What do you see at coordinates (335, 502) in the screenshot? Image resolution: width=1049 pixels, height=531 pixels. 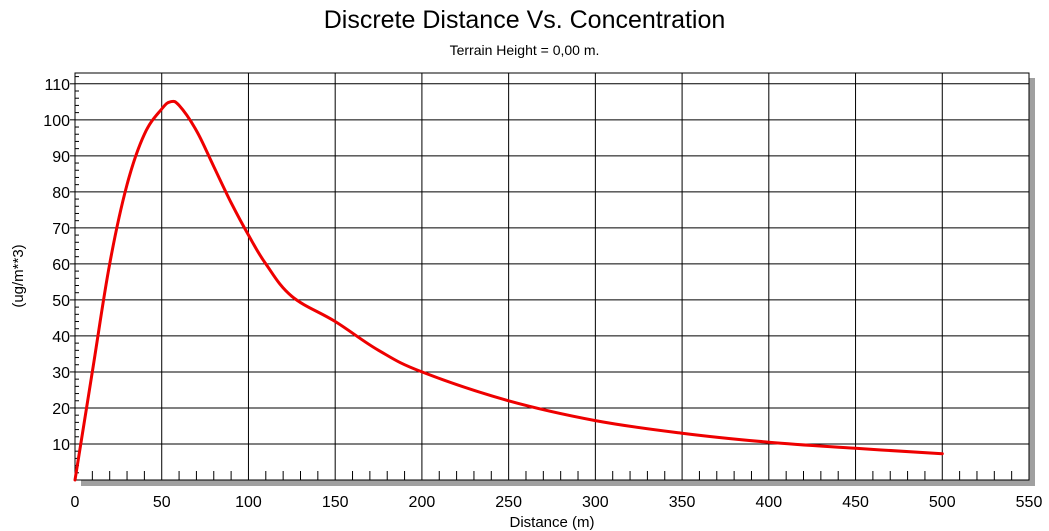 I see `x-tick-label: 150` at bounding box center [335, 502].